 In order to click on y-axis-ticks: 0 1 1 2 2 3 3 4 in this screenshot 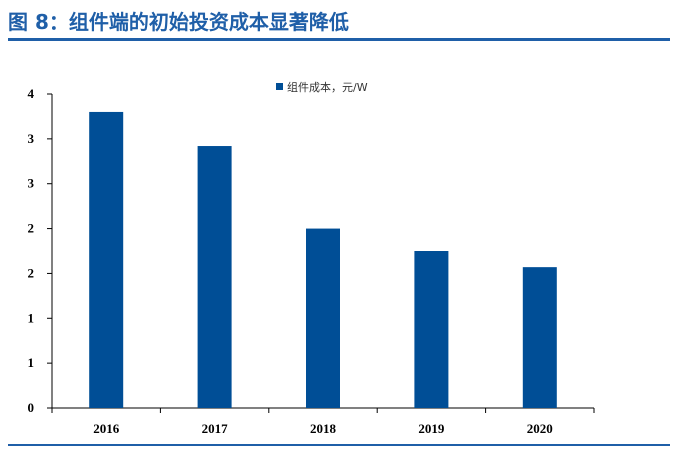, I will do `click(40, 250)`.